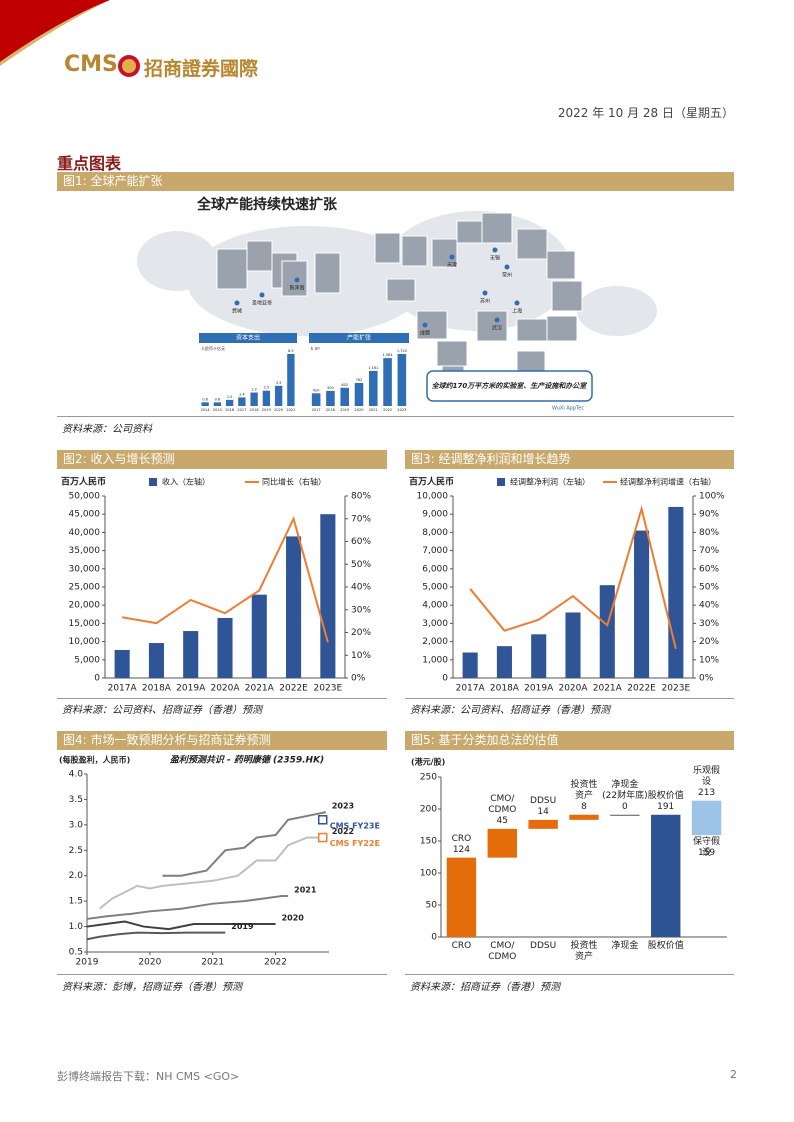 Image resolution: width=794 pixels, height=1122 pixels. I want to click on mini-value: 1.4, so click(242, 394).